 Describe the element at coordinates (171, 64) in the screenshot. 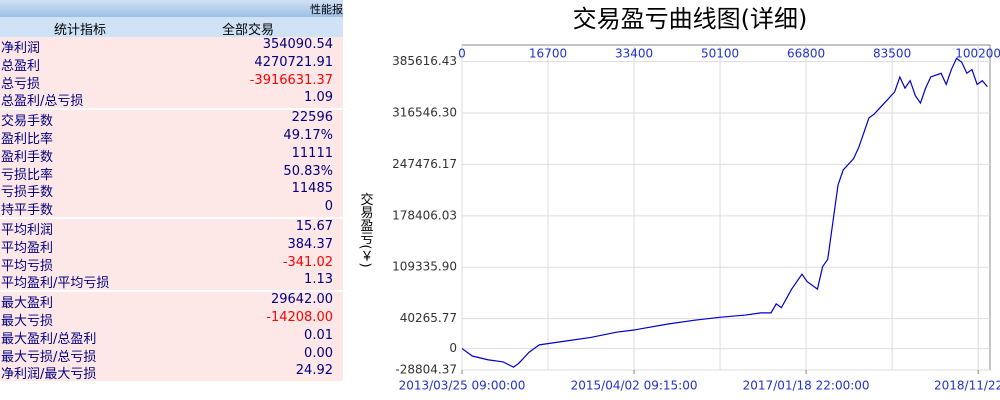

I see `table-row: 总盈利 4270721.91` at that location.